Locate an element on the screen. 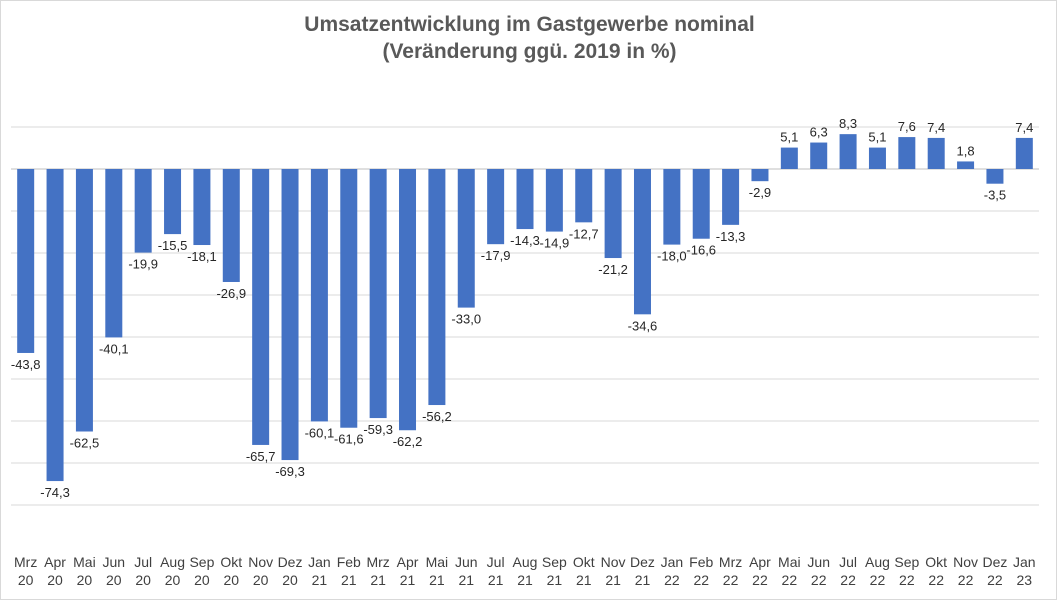  x-tick-label-month: Jun is located at coordinates (466, 562).